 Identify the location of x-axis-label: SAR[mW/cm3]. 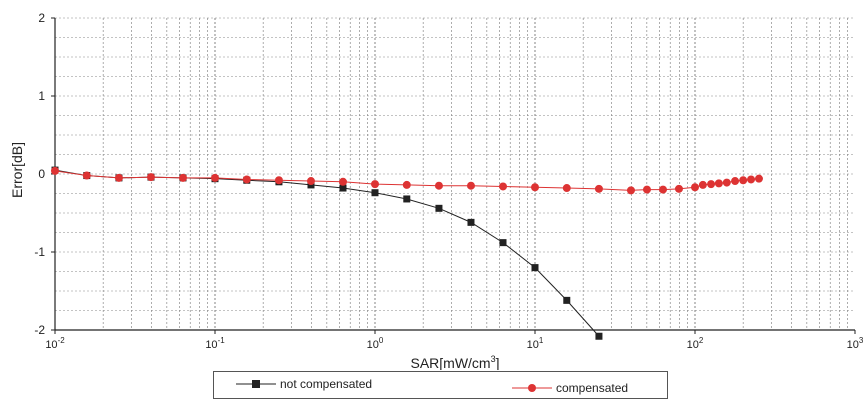
(454, 362).